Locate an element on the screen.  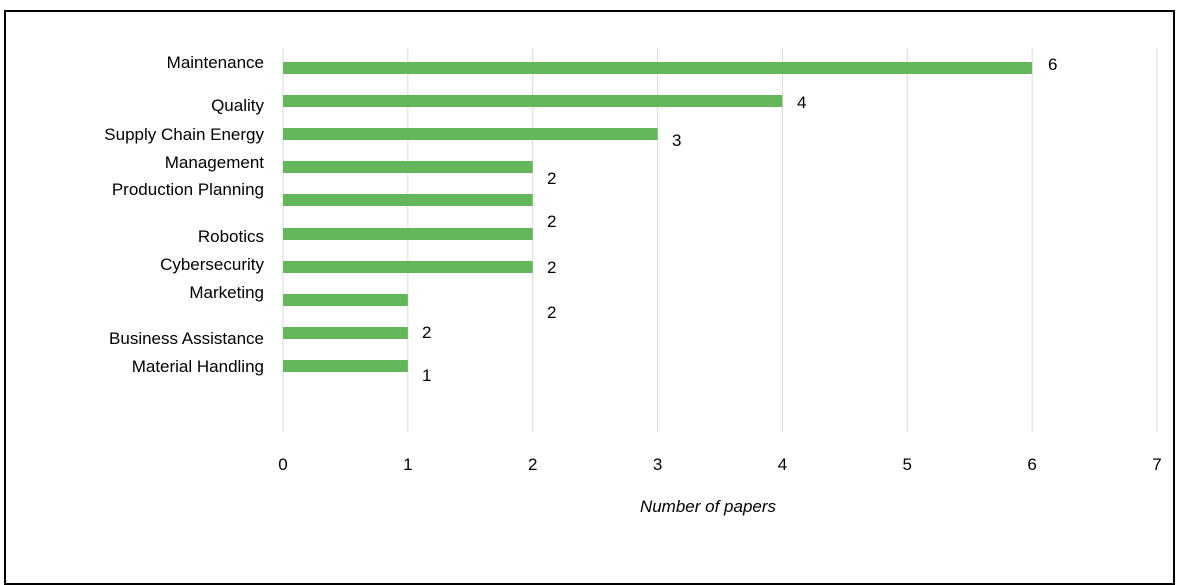
x-tick-label: 4 is located at coordinates (782, 464).